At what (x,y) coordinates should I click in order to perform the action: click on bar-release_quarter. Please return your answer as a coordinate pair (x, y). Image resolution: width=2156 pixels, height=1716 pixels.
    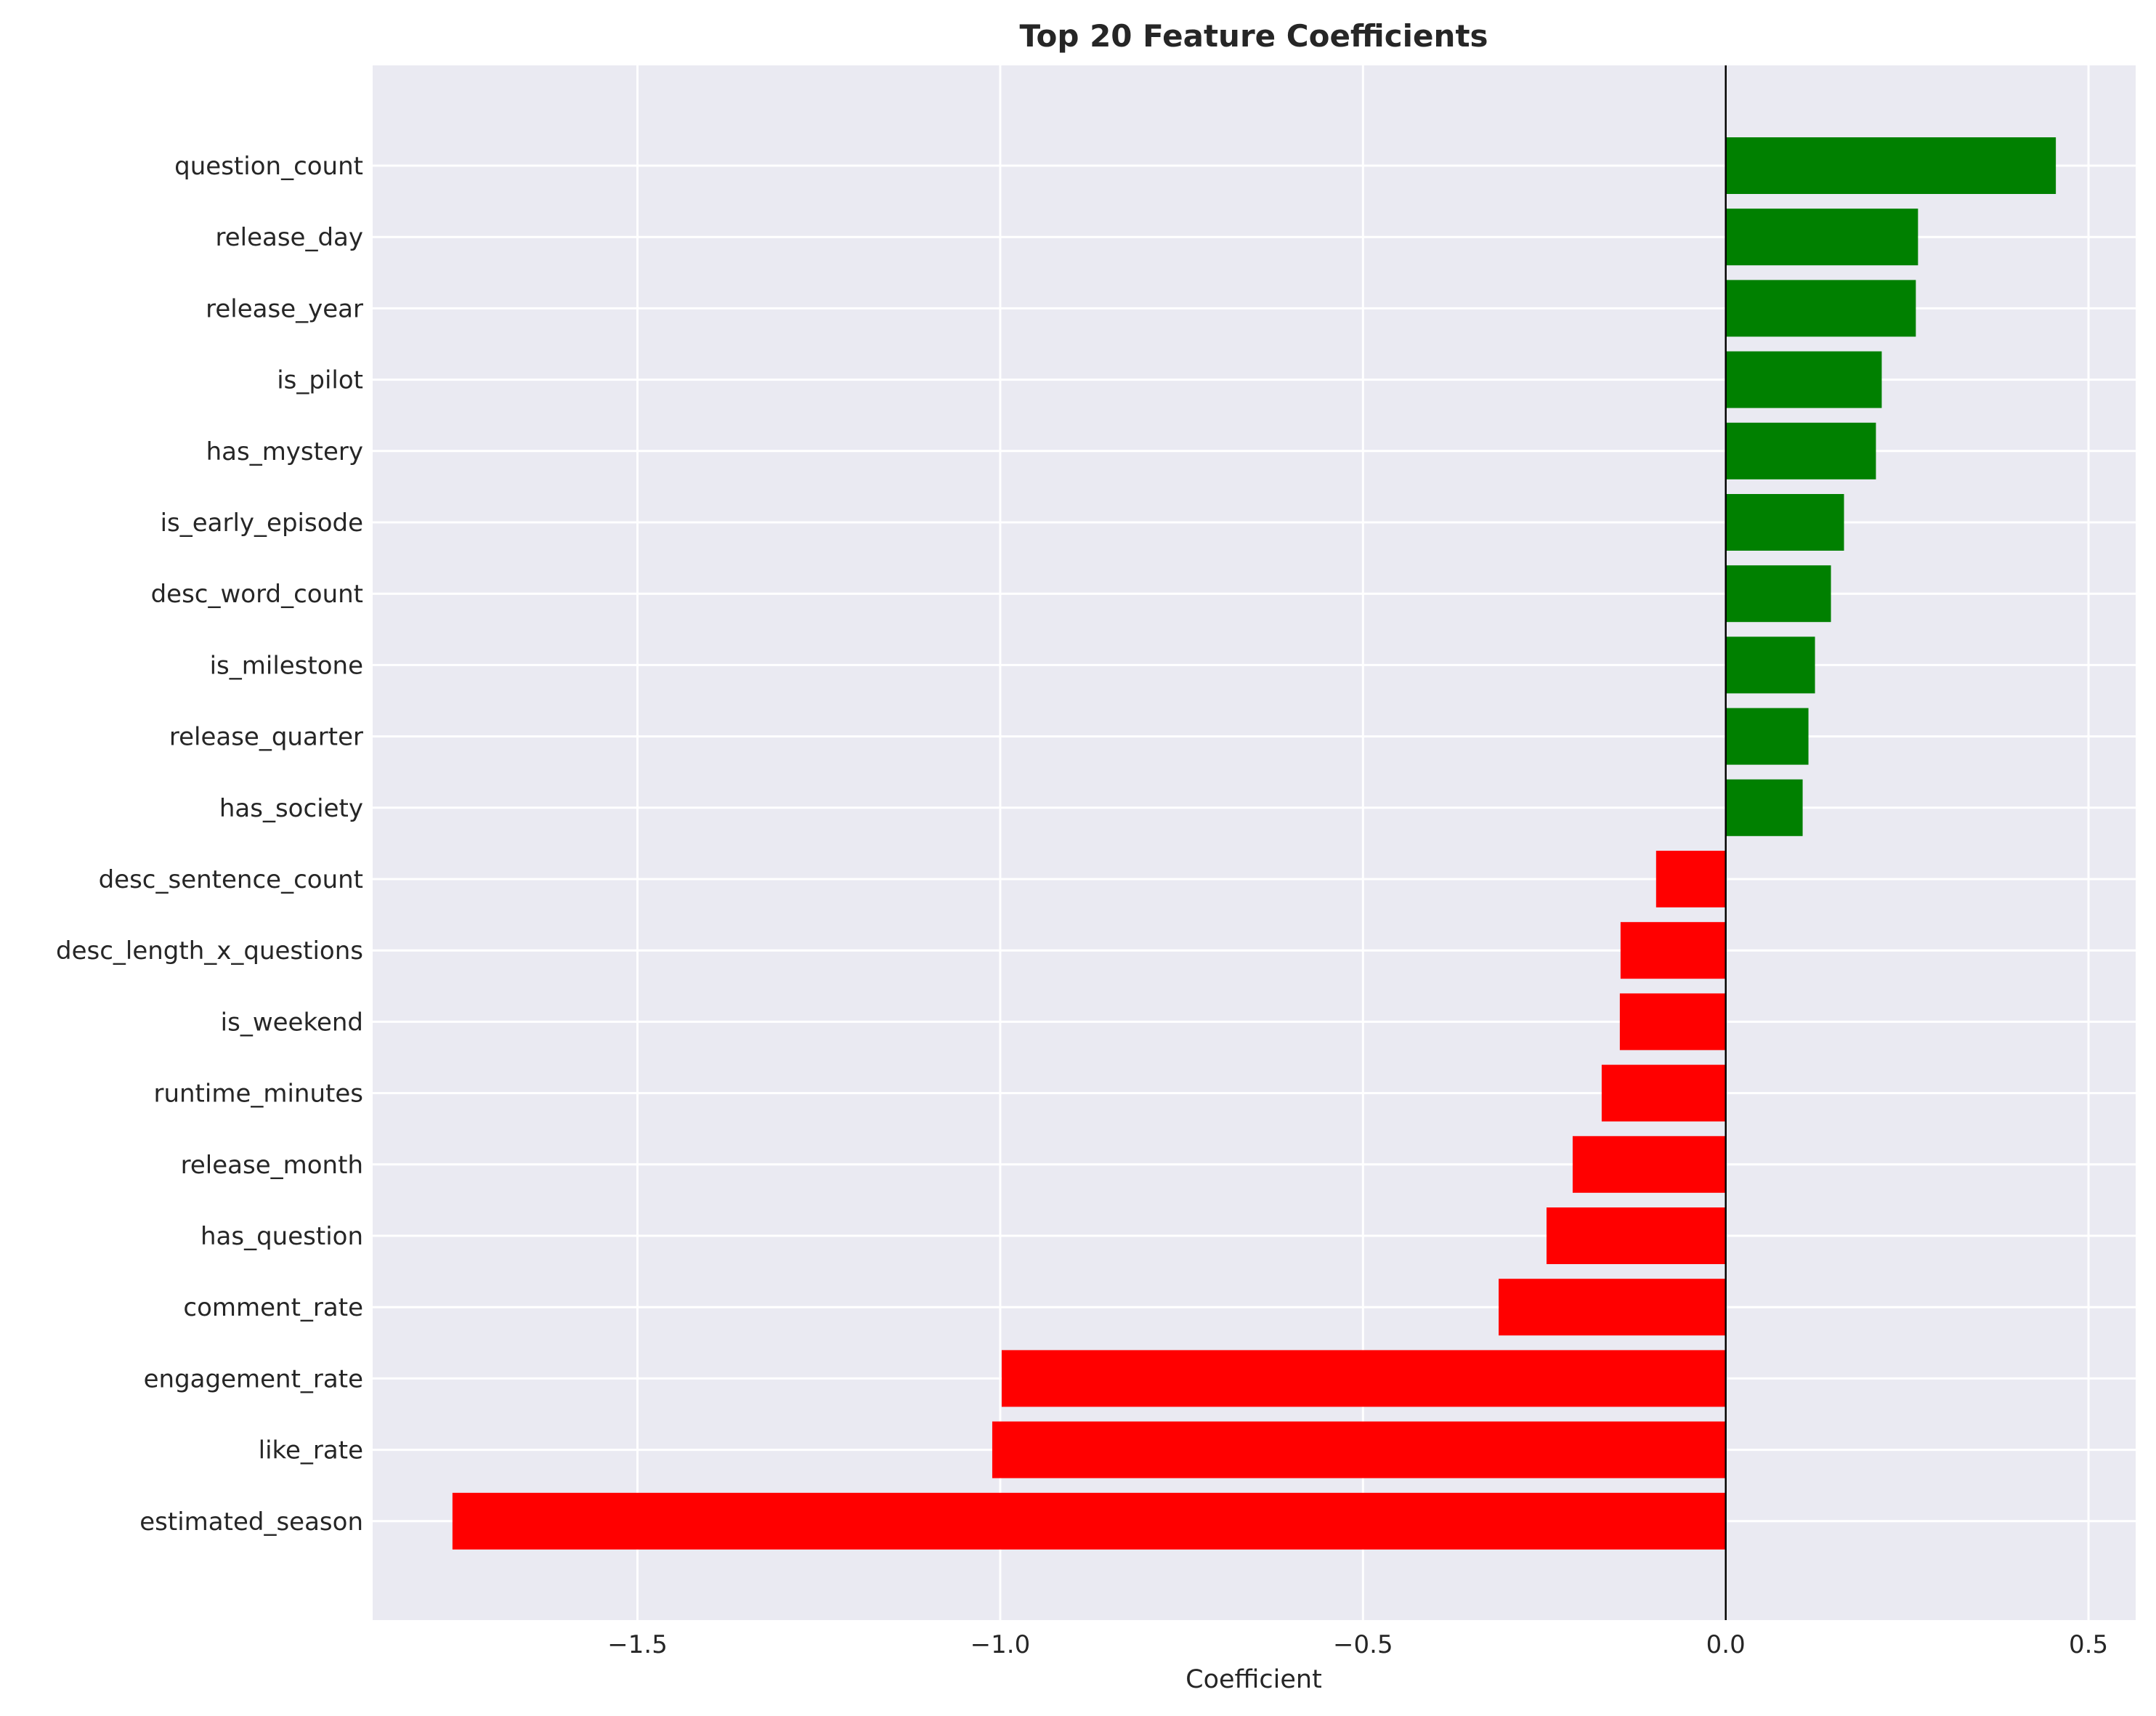
    Looking at the image, I should click on (1767, 737).